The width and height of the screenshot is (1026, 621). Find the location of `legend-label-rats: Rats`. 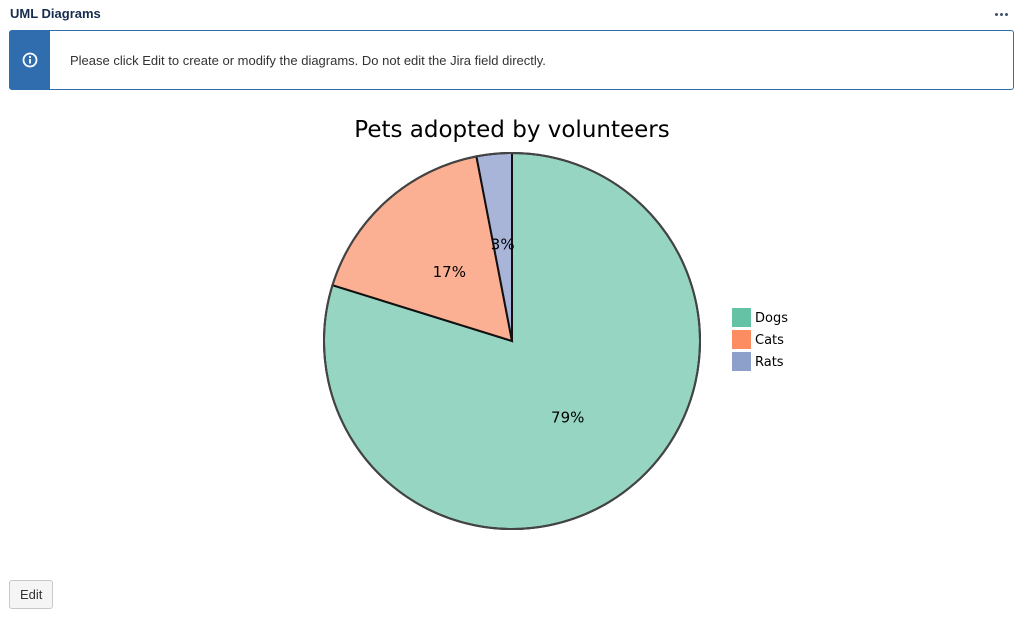

legend-label-rats: Rats is located at coordinates (769, 362).